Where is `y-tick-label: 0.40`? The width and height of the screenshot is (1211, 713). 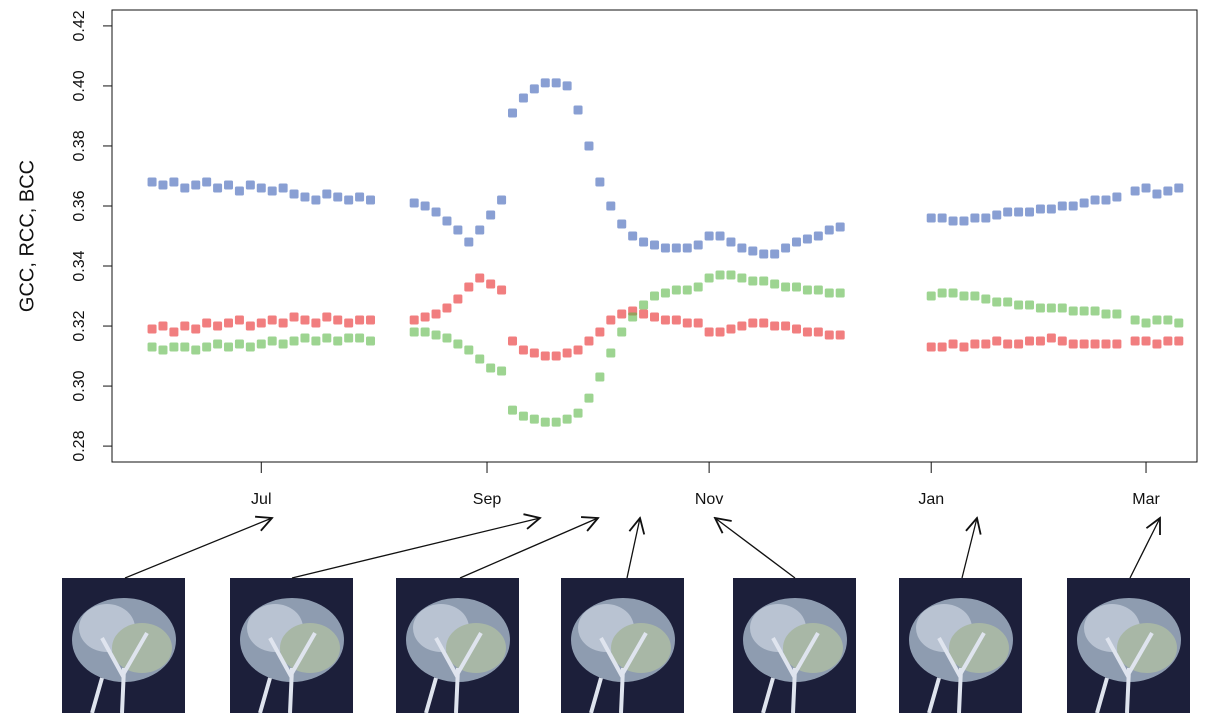 y-tick-label: 0.40 is located at coordinates (79, 85).